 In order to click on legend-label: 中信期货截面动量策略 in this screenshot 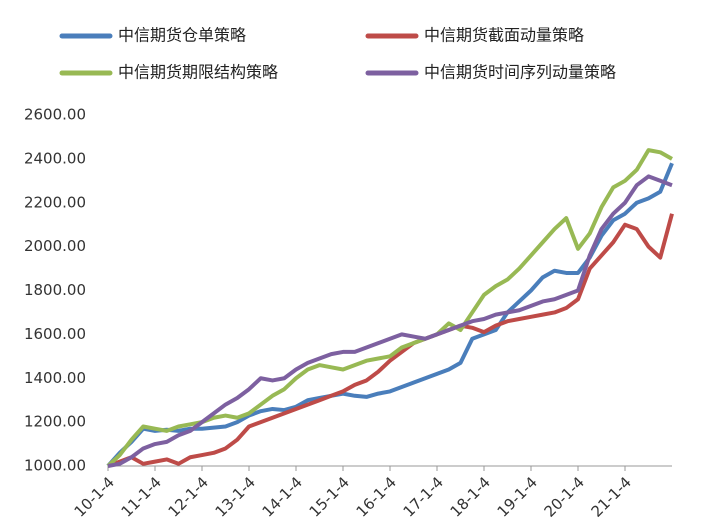, I will do `click(504, 35)`.